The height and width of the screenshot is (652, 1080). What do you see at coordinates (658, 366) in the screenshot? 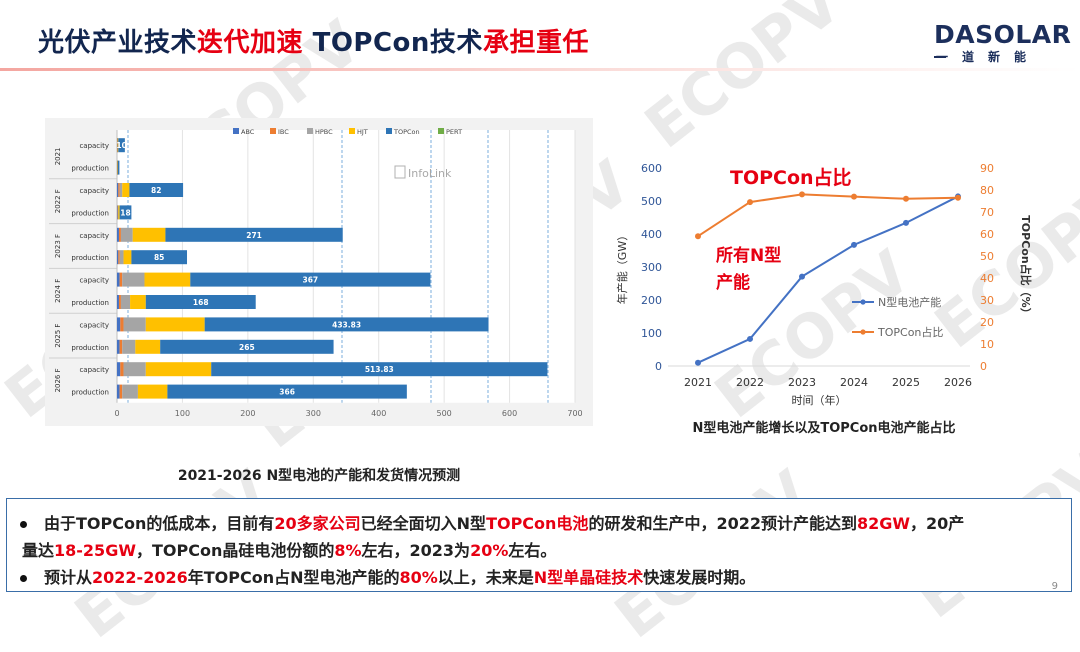
I see `y-tick-label: 0` at bounding box center [658, 366].